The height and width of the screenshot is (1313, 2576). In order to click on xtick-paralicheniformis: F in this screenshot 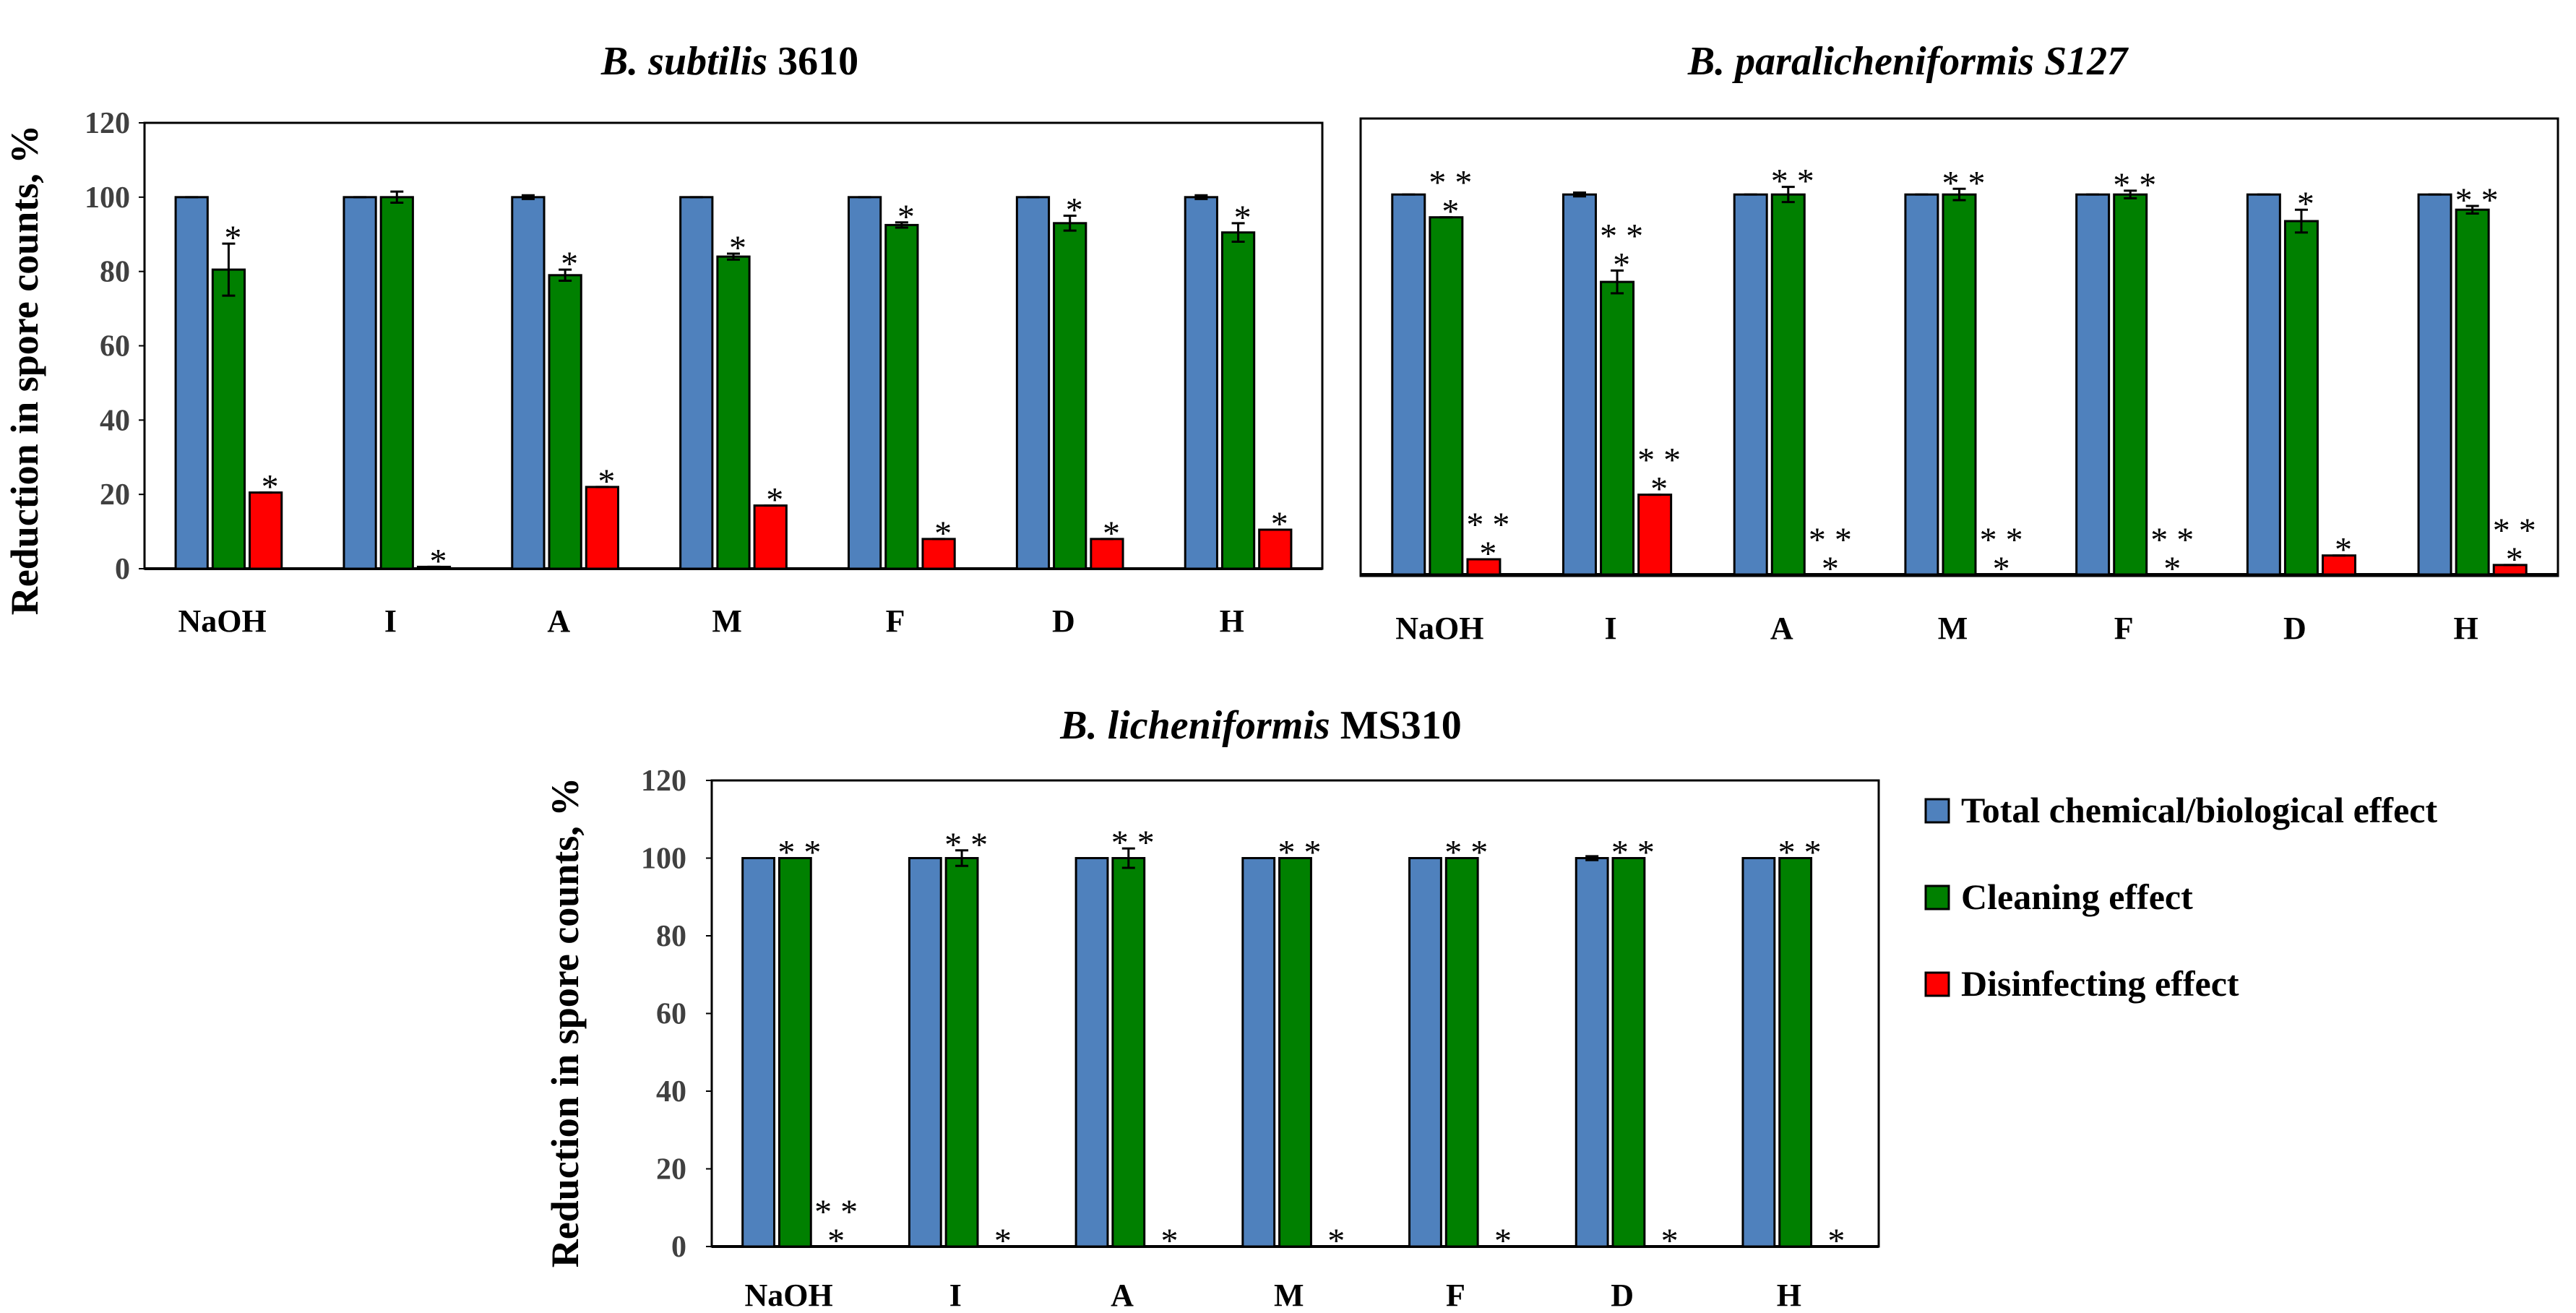, I will do `click(2124, 628)`.